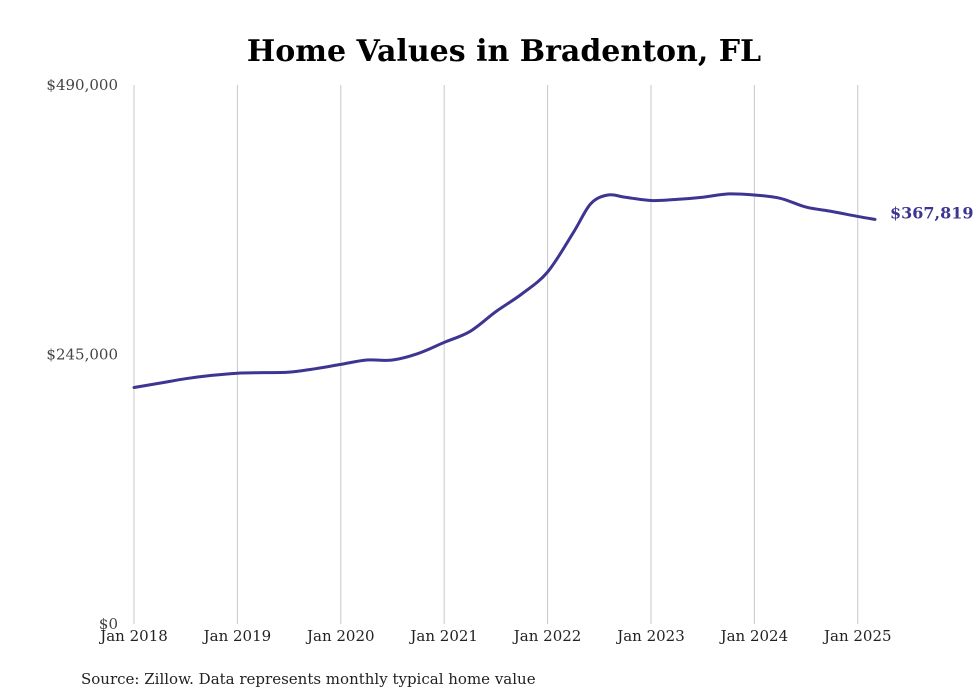  I want to click on y-tick-label: $245,000, so click(82, 355).